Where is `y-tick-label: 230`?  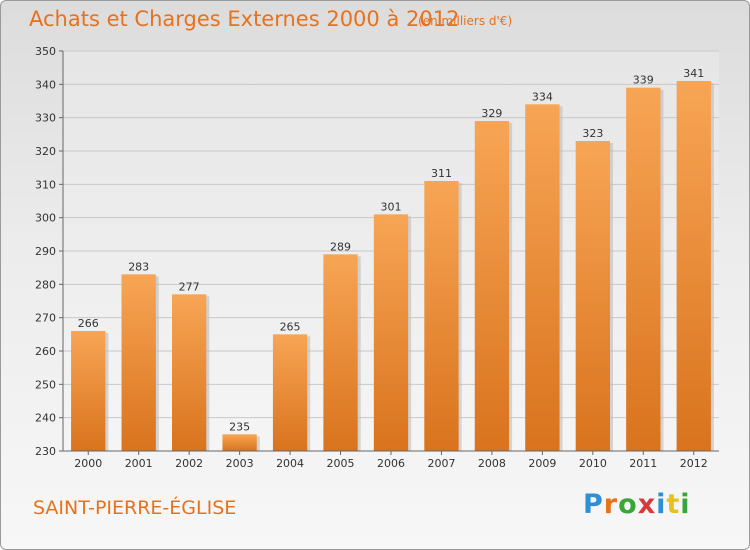
y-tick-label: 230 is located at coordinates (45, 451).